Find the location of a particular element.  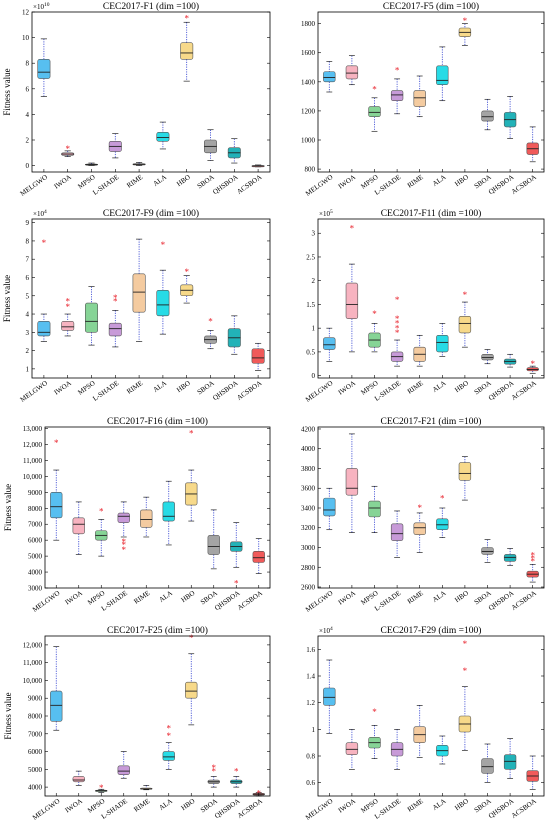

y-tick-label: 3000 is located at coordinates (308, 548).